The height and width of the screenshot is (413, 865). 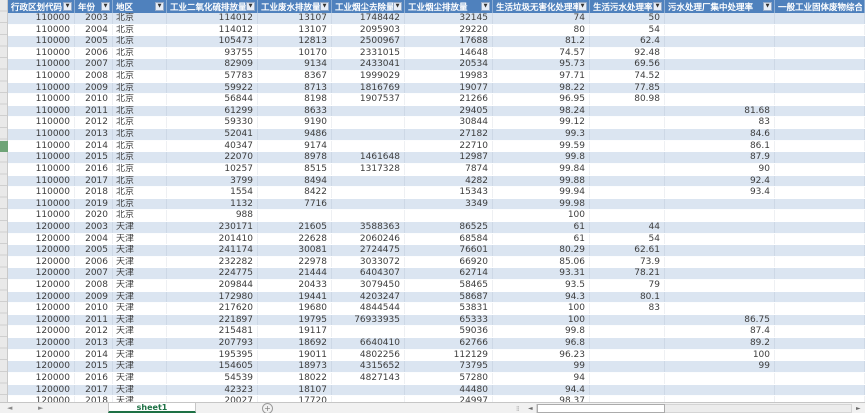 What do you see at coordinates (94, 320) in the screenshot?
I see `cell: 2011` at bounding box center [94, 320].